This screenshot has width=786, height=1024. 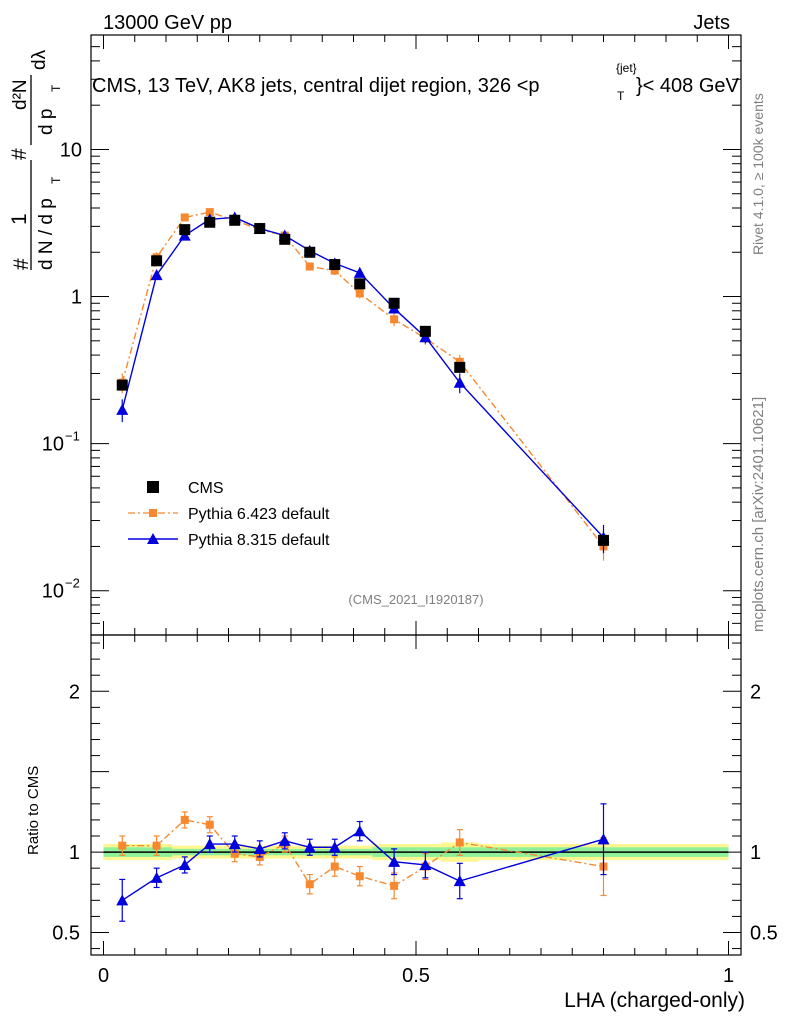 What do you see at coordinates (72, 583) in the screenshot?
I see `y-tick-exp: −2` at bounding box center [72, 583].